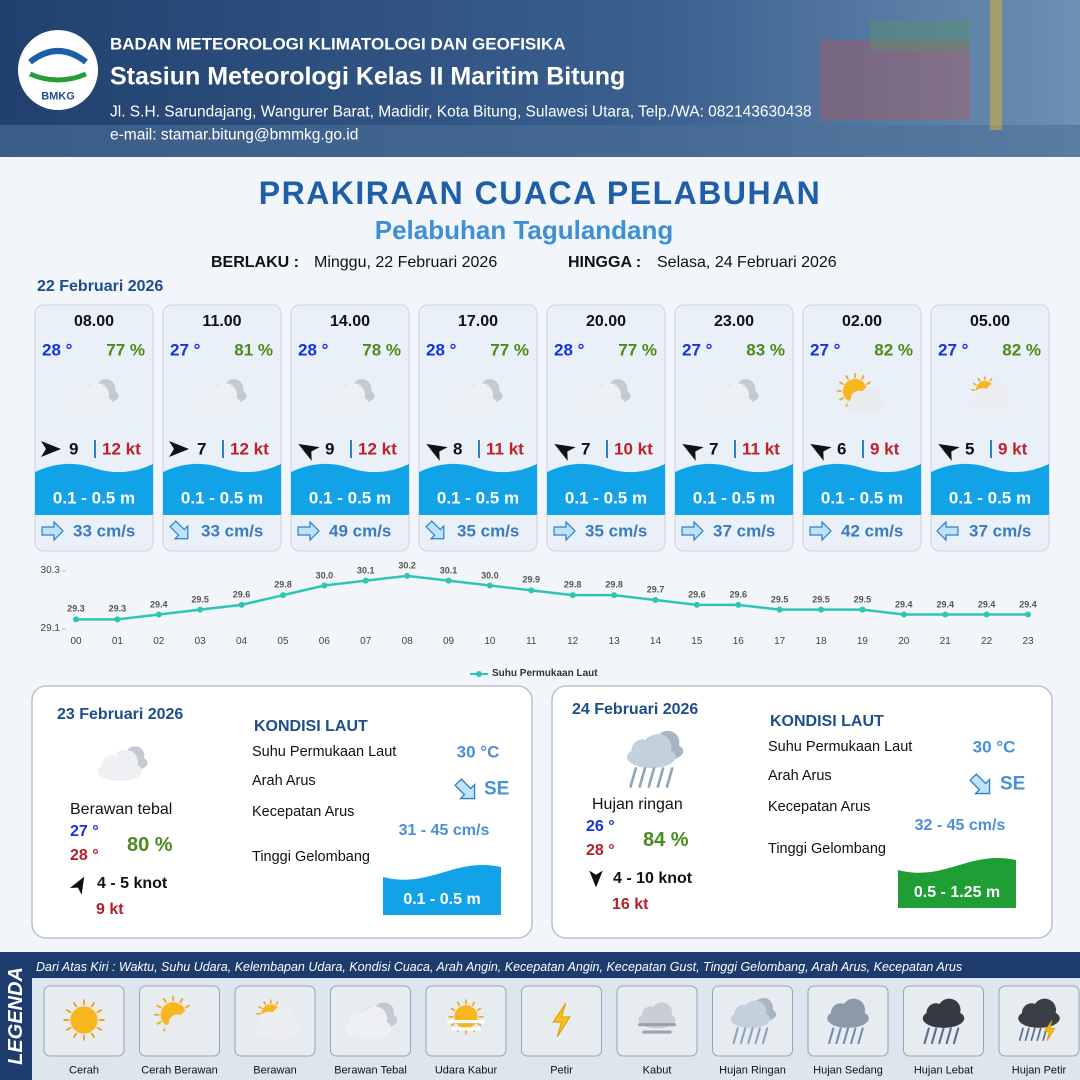  Describe the element at coordinates (540, 193) in the screenshot. I see `page-title: PRAKIRAAN CUACA PELABUHAN` at that location.